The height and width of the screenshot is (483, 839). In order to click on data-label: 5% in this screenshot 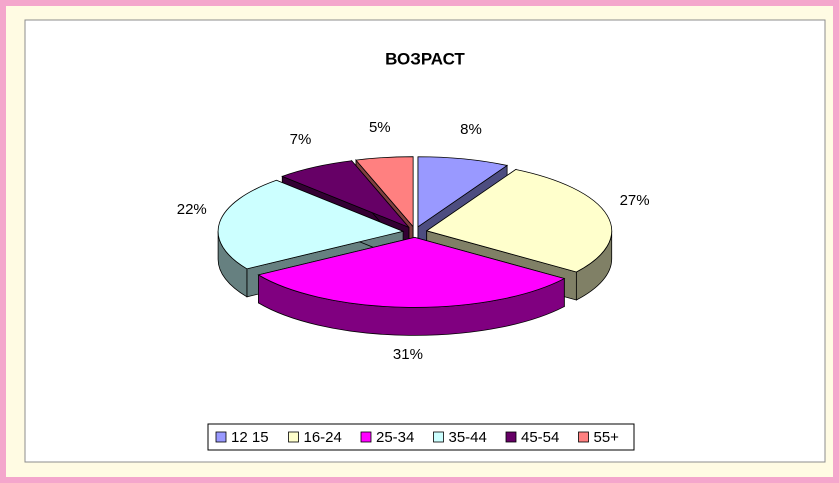, I will do `click(380, 127)`.